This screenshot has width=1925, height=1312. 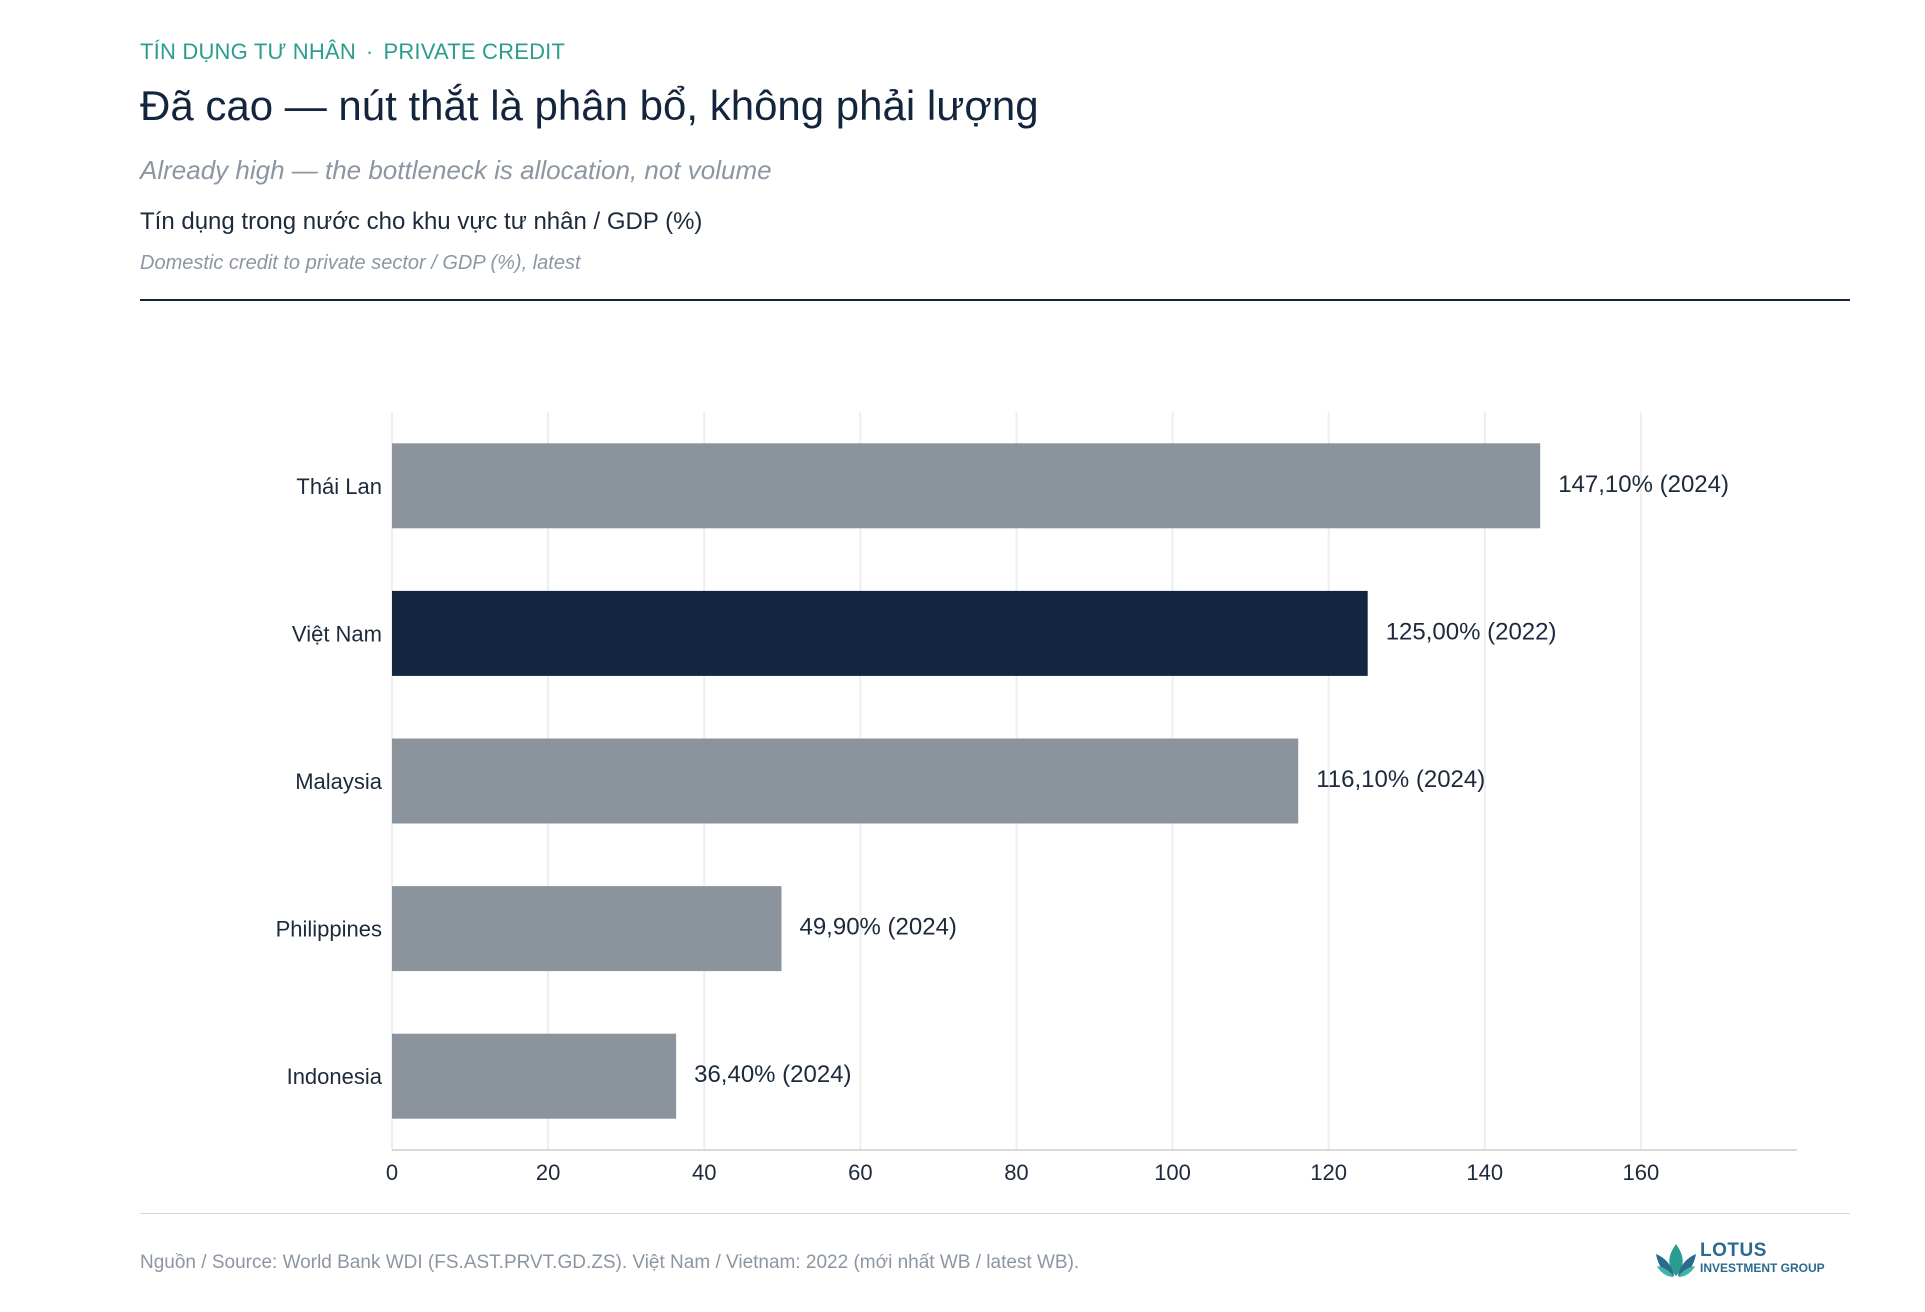 What do you see at coordinates (548, 1172) in the screenshot?
I see `x-tick-label-20: 20` at bounding box center [548, 1172].